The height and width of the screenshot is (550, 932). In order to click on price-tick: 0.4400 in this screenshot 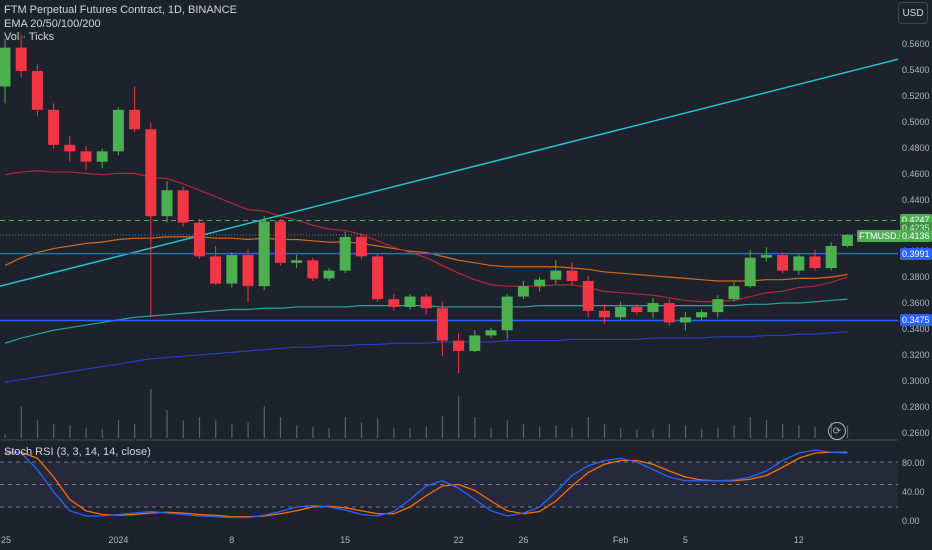, I will do `click(916, 199)`.